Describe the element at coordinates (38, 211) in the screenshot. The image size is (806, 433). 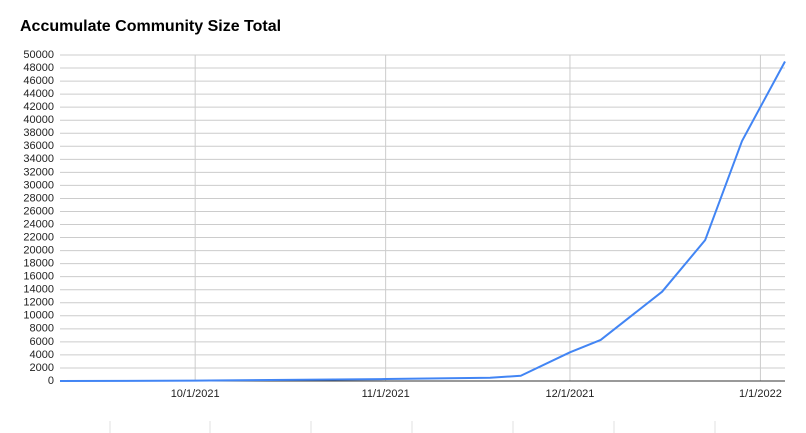
I see `y-tick-label: 26000` at that location.